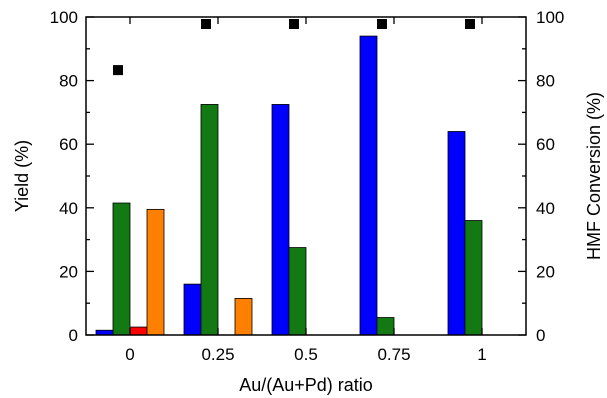 The image size is (607, 398). Describe the element at coordinates (297, 291) in the screenshot. I see `bar-series-2-0.5` at that location.